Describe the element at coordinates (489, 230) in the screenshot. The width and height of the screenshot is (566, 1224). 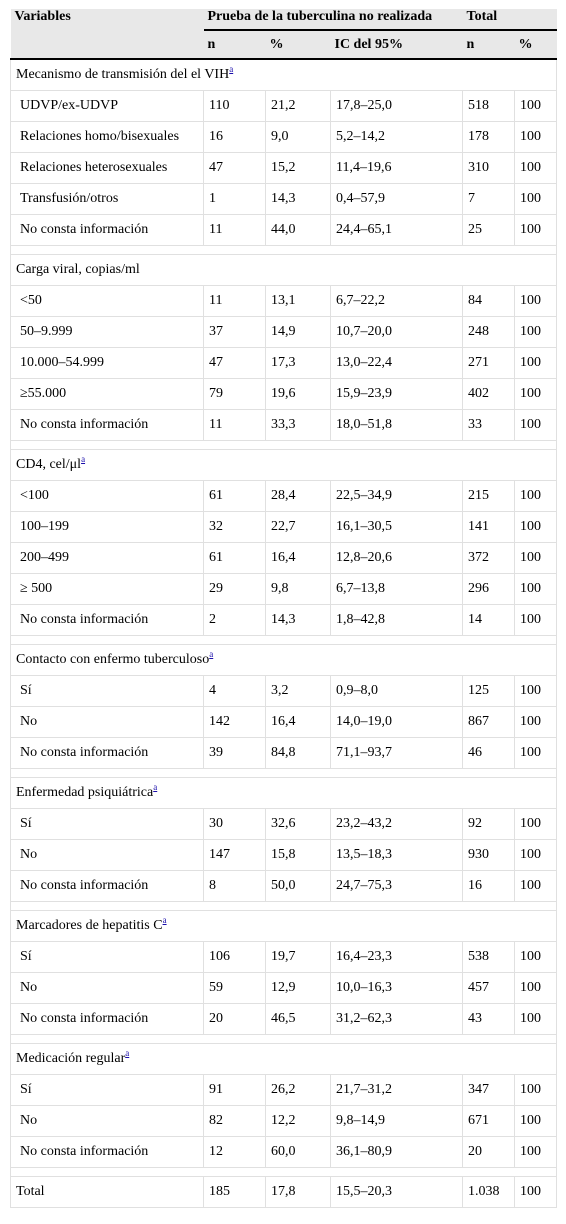
I see `cell-total-n: 25` at that location.